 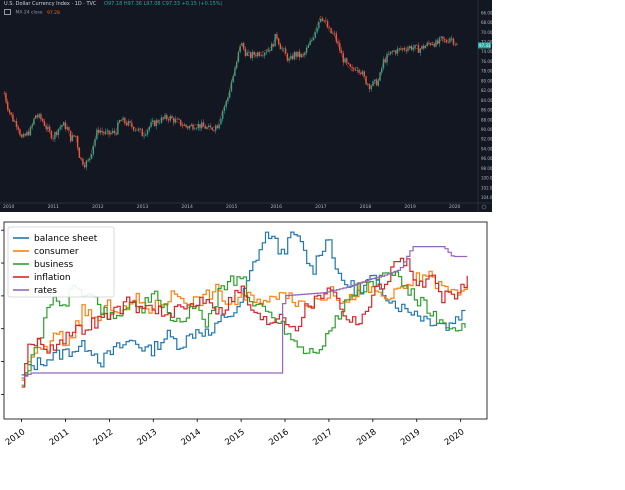 What do you see at coordinates (7, 12) in the screenshot?
I see `collapse-icon` at bounding box center [7, 12].